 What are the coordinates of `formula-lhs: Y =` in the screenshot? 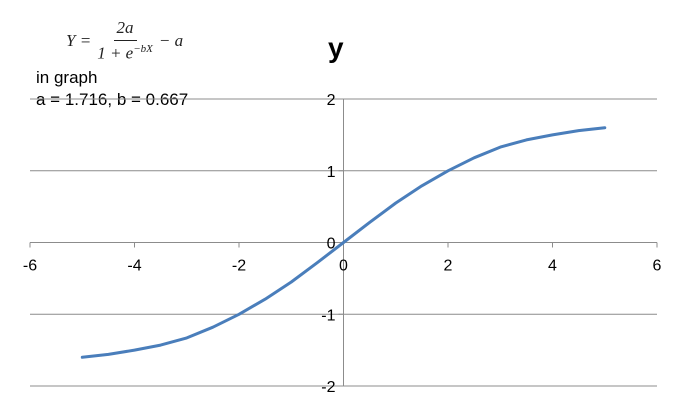 It's located at (79, 40).